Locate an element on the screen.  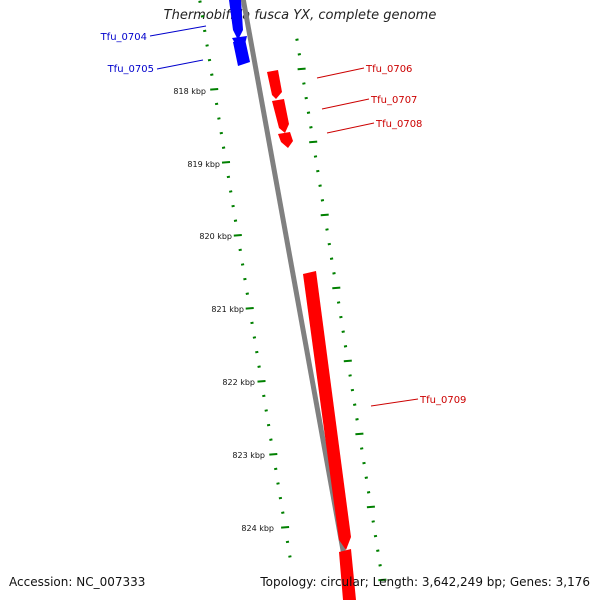
label-line-tfu0707 is located at coordinates (345, 104).